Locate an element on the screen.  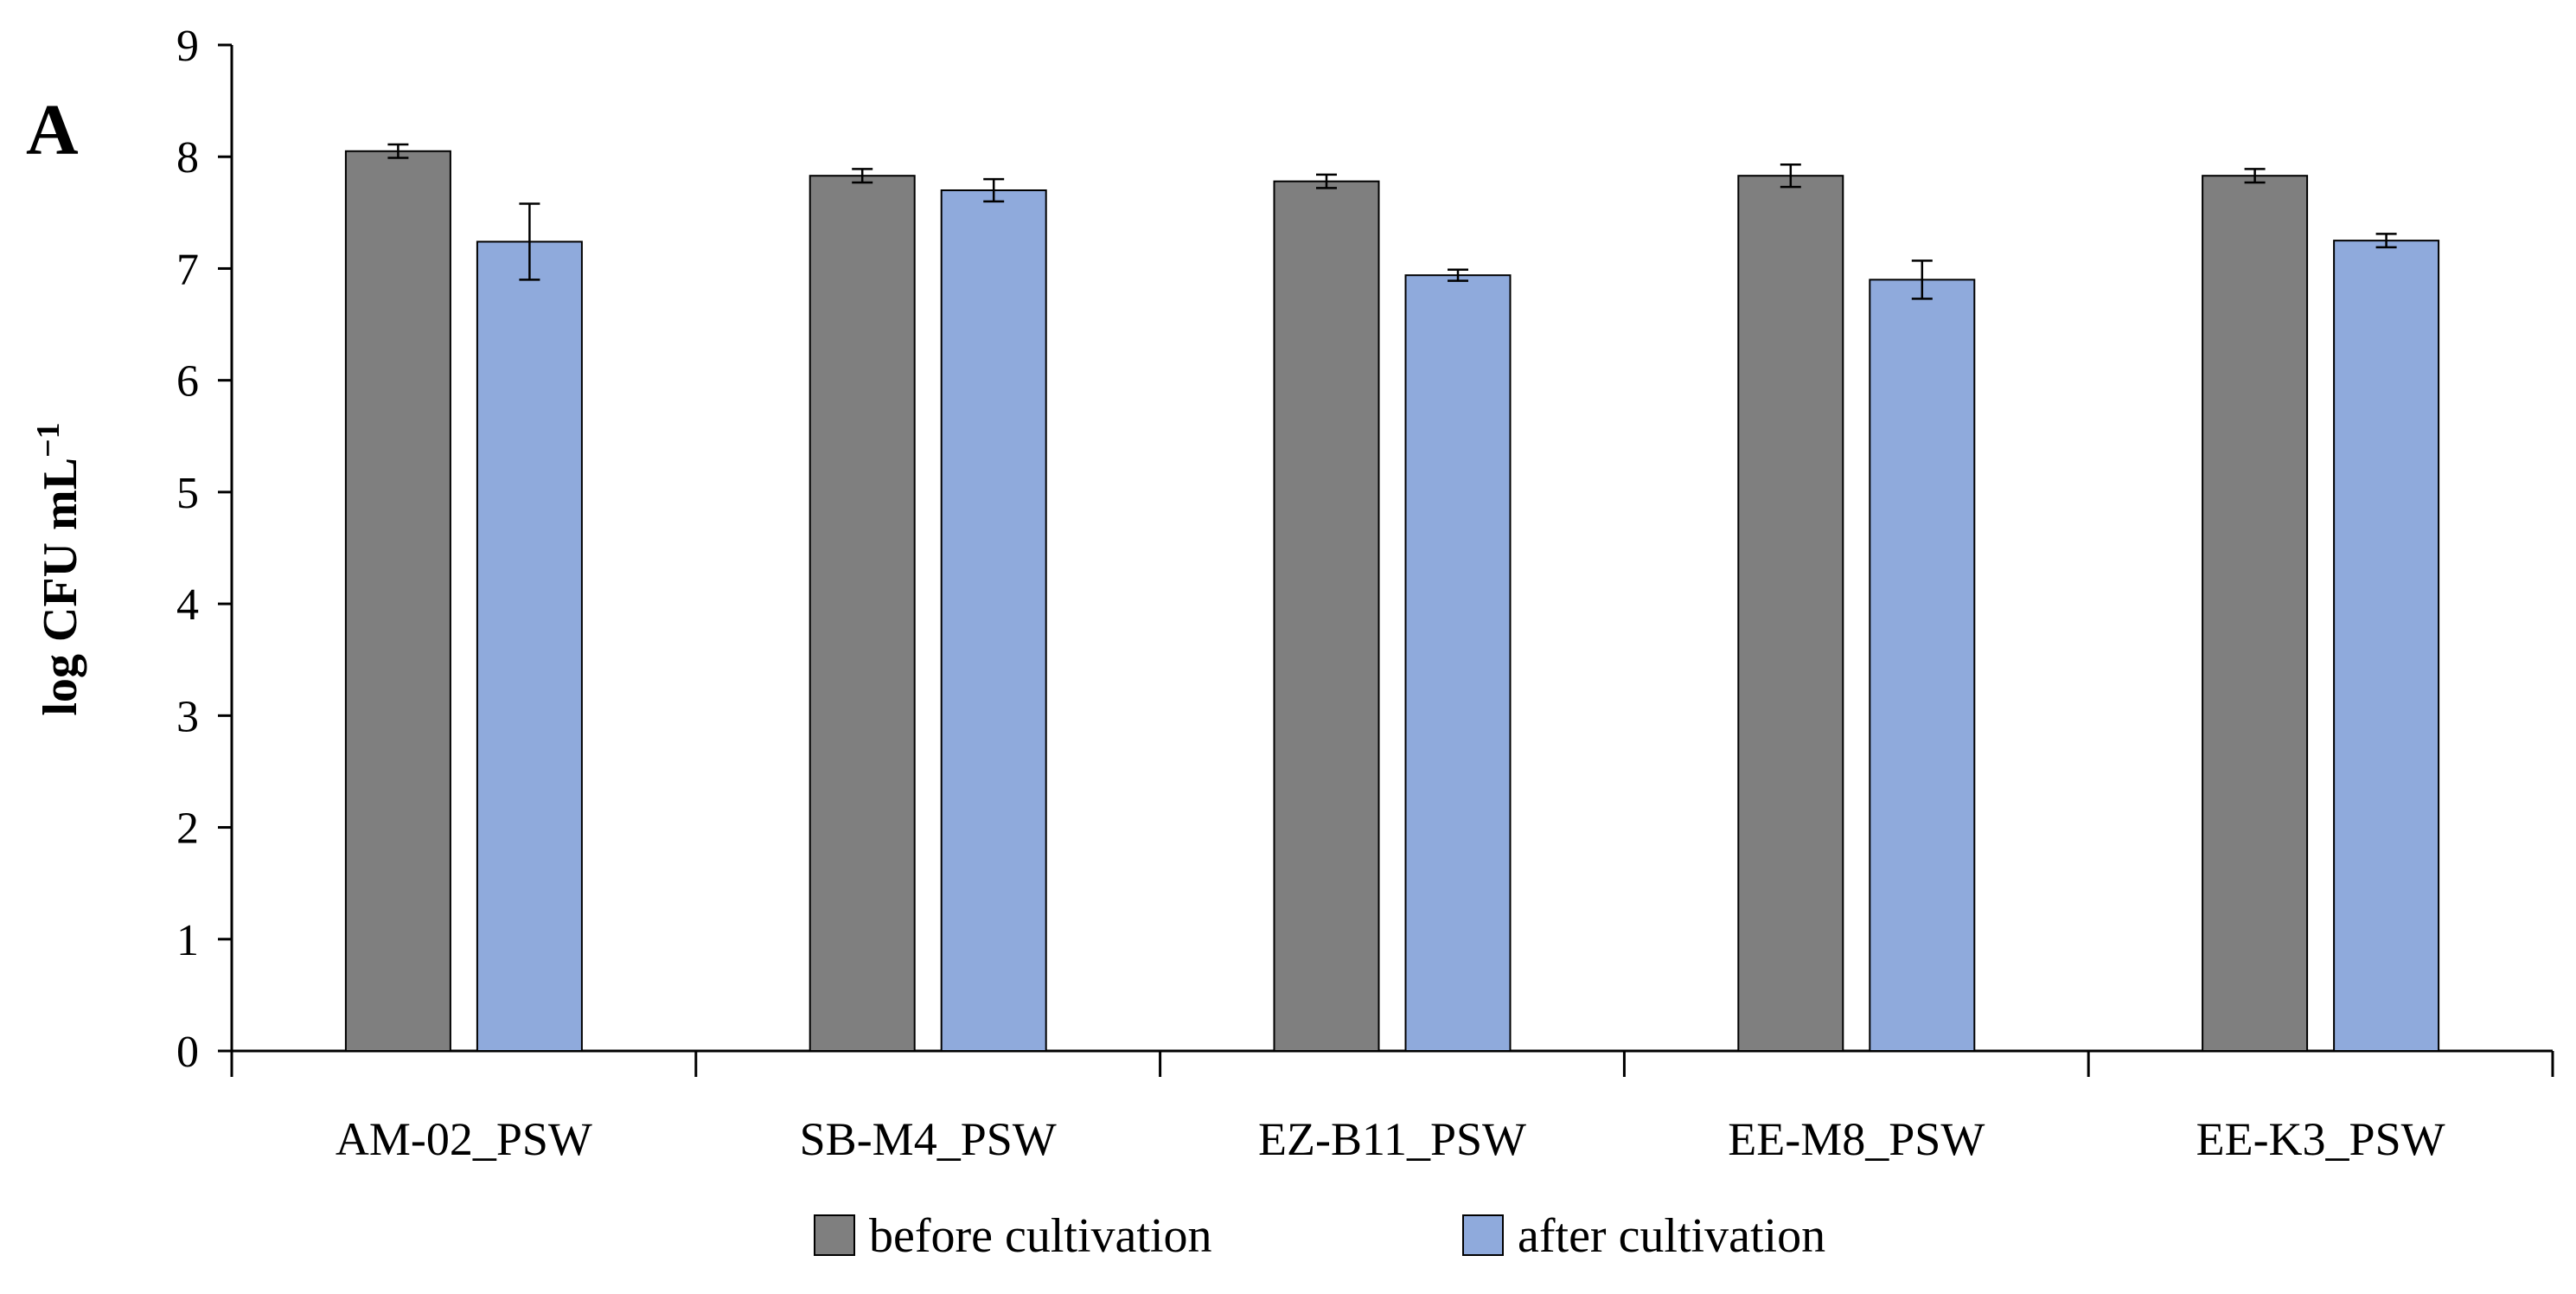
legend-label: before cultivation is located at coordinates (1041, 1236).